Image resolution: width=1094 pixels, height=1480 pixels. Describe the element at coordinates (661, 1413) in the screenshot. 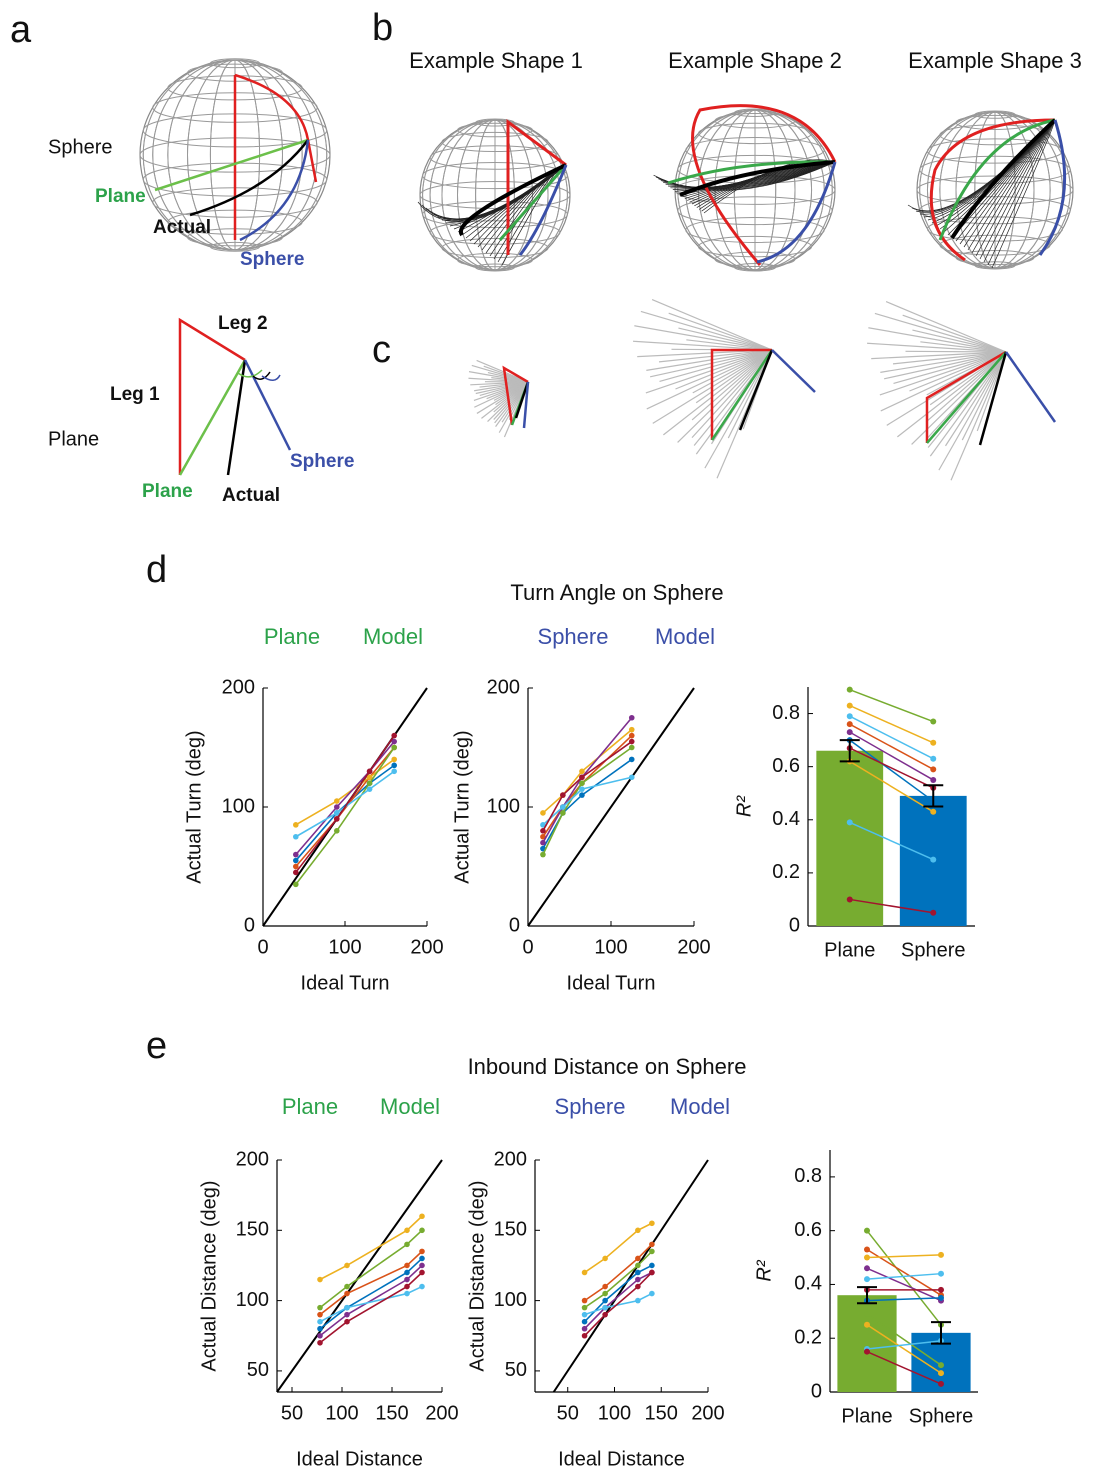

I see `x-tick-label: 150` at that location.